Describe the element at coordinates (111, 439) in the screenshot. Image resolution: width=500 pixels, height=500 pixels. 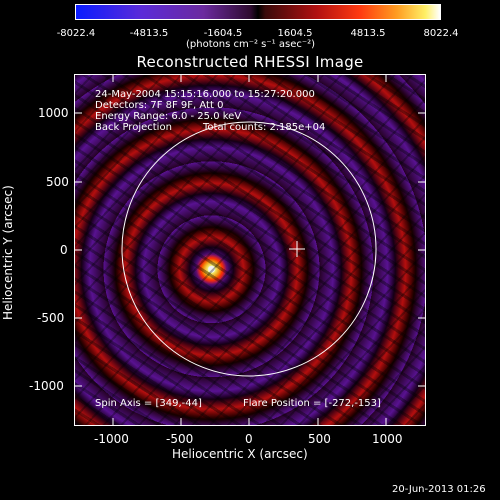
I see `x-tick-label: -1000` at that location.